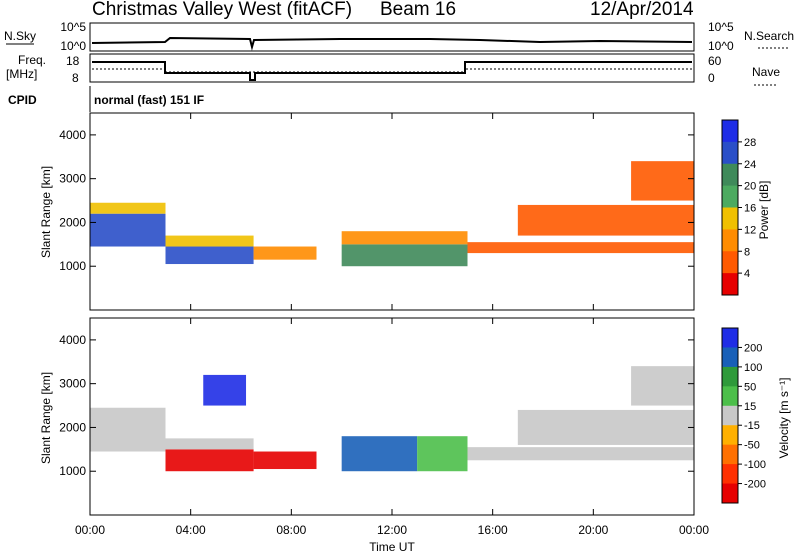 The height and width of the screenshot is (554, 800). Describe the element at coordinates (72, 179) in the screenshot. I see `power-ytick-label: 3000` at that location.